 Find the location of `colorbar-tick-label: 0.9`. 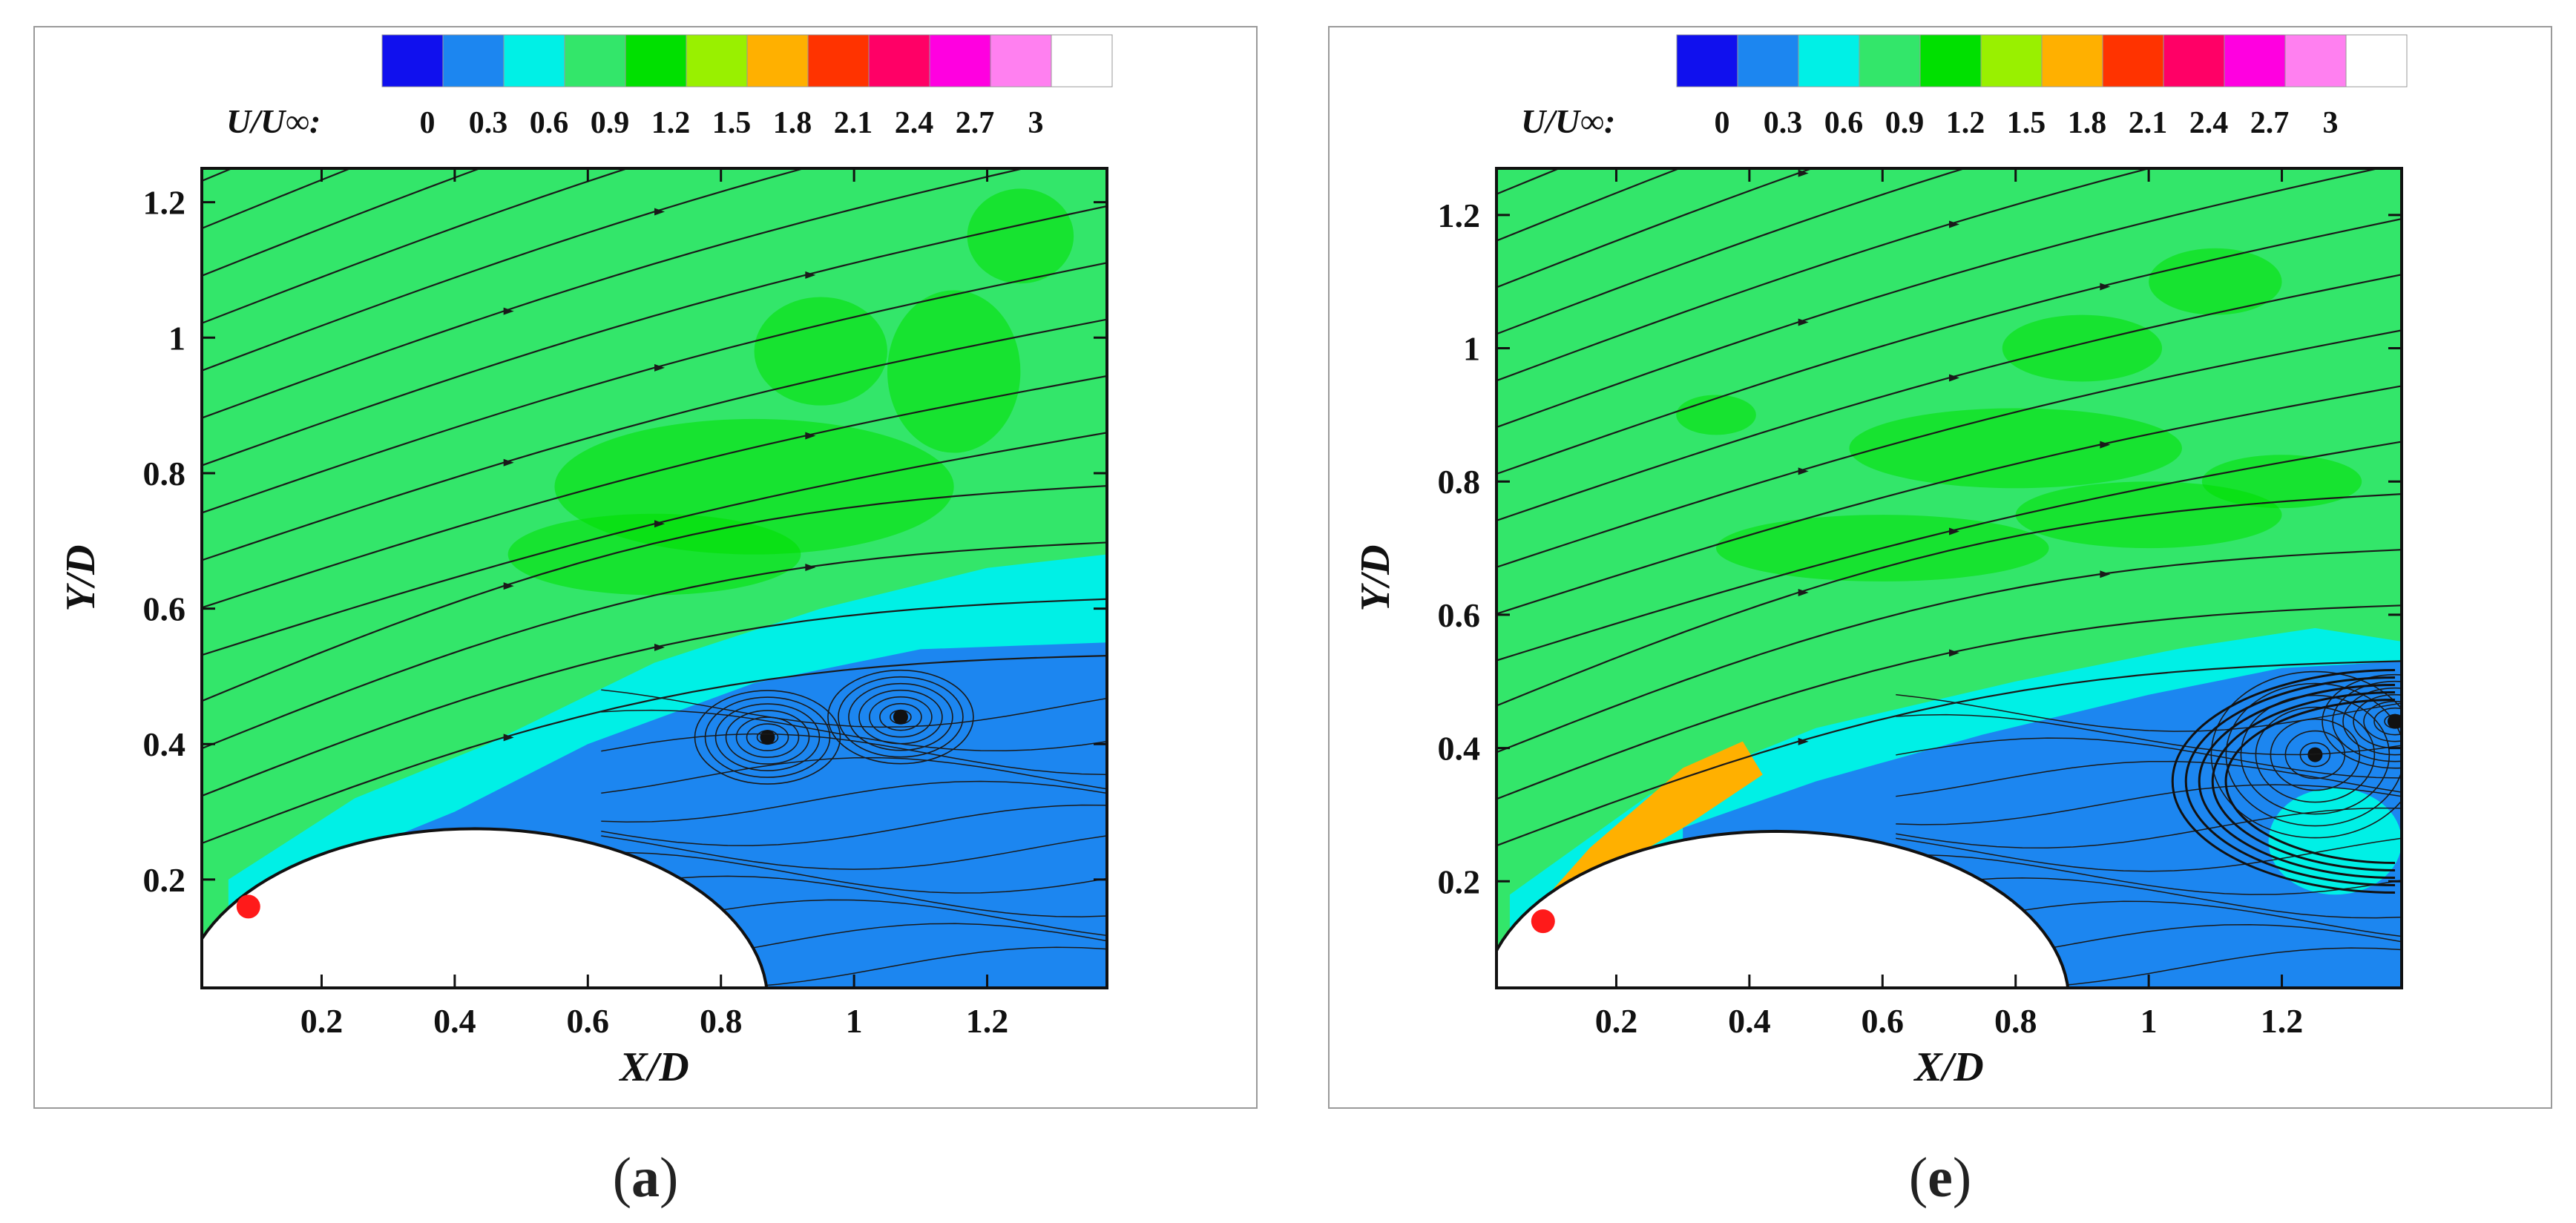

colorbar-tick-label: 0.9 is located at coordinates (1905, 123).